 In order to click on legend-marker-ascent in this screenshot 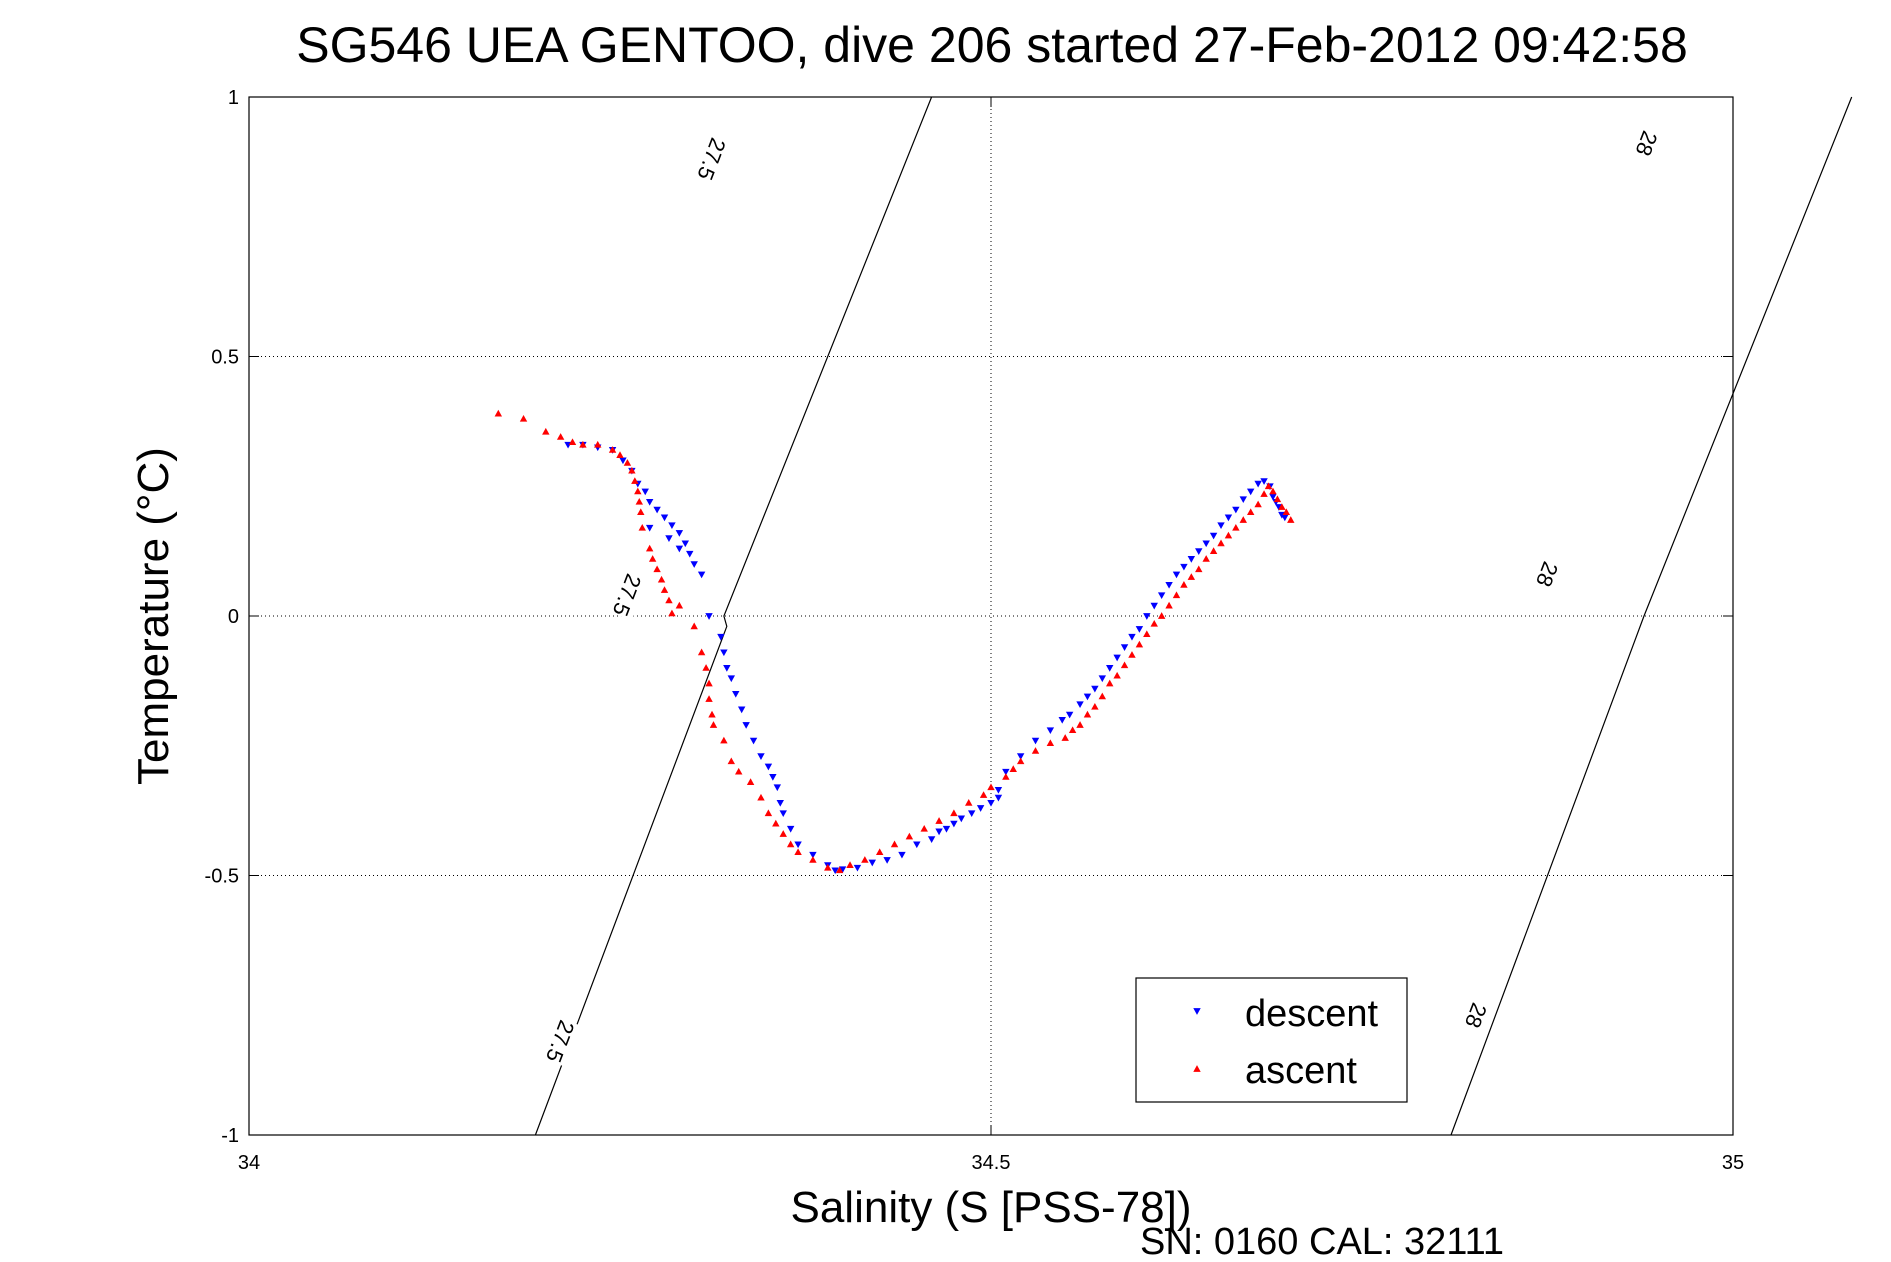, I will do `click(1197, 1068)`.